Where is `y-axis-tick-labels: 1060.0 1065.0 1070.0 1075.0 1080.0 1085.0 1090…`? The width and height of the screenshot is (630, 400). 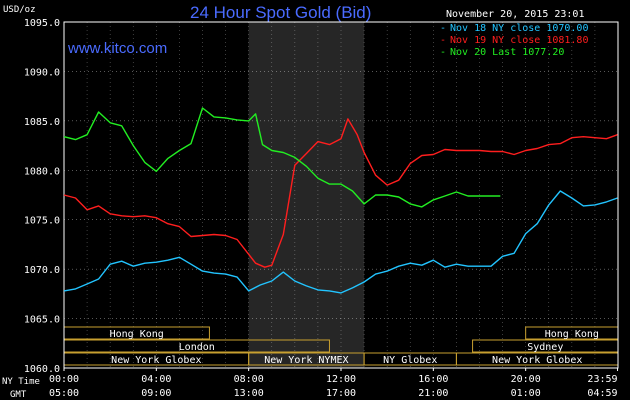
y-axis-tick-labels: 1060.0 1065.0 1070.0 1075.0 1080.0 1085.0 1090… is located at coordinates (42, 196).